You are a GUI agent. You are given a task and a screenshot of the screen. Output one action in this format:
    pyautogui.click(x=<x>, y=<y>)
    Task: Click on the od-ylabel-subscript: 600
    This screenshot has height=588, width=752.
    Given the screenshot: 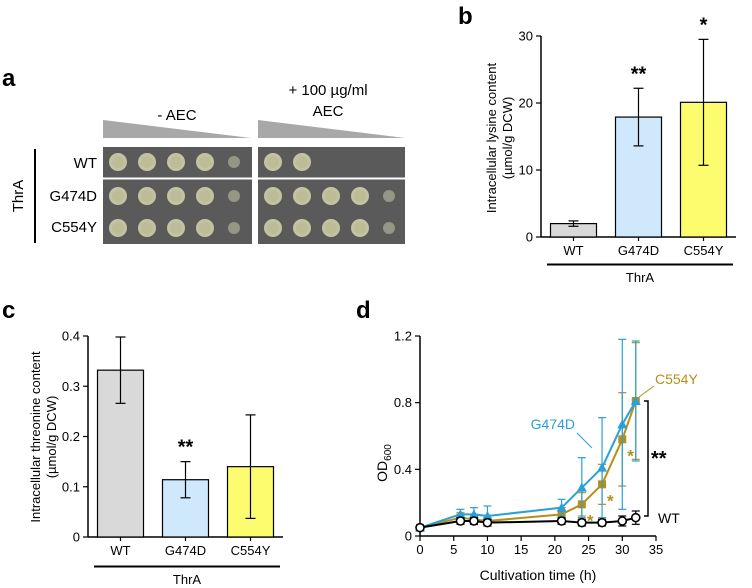 What is the action you would take?
    pyautogui.click(x=388, y=452)
    